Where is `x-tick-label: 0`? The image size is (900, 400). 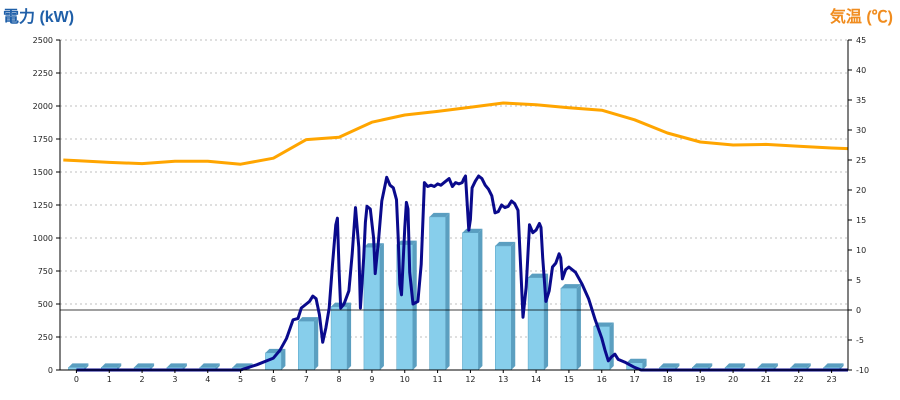 x-tick-label: 0 is located at coordinates (76, 379).